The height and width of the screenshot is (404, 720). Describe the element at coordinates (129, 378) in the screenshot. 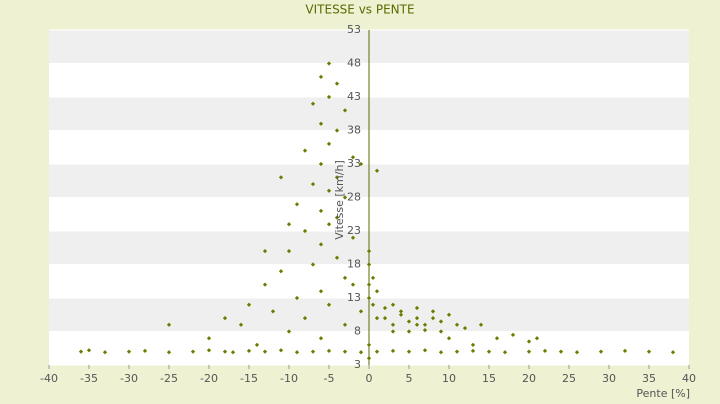

I see `x-tick-label: -30` at that location.